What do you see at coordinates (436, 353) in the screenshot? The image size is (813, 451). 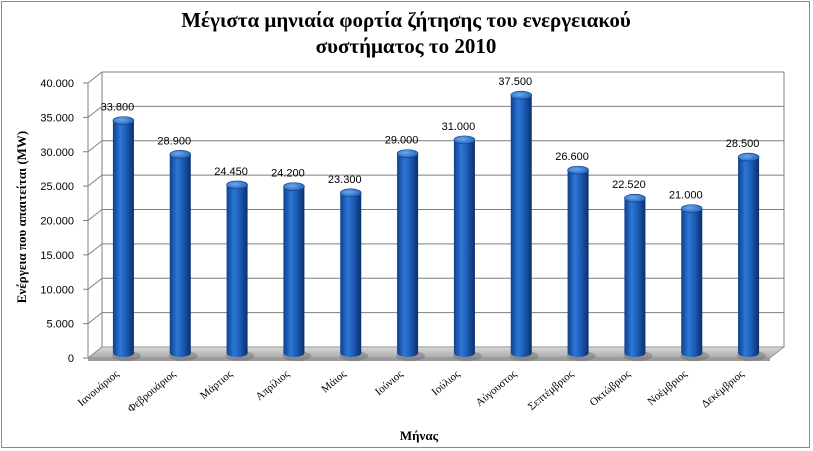 I see `chart-floor` at bounding box center [436, 353].